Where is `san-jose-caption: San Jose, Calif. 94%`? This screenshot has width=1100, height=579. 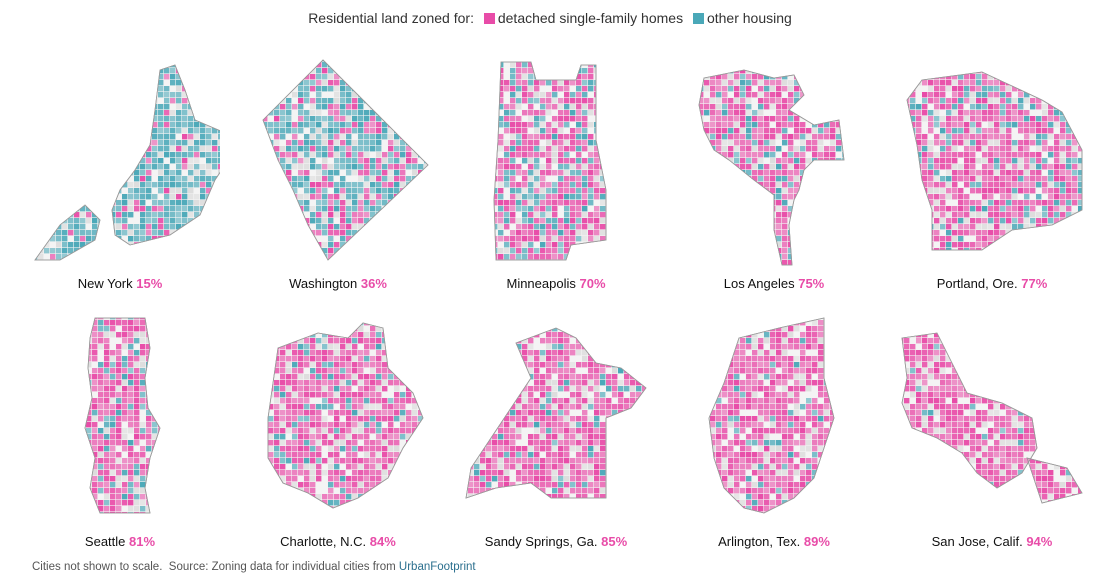
san-jose-caption: San Jose, Calif. 94% is located at coordinates (992, 541).